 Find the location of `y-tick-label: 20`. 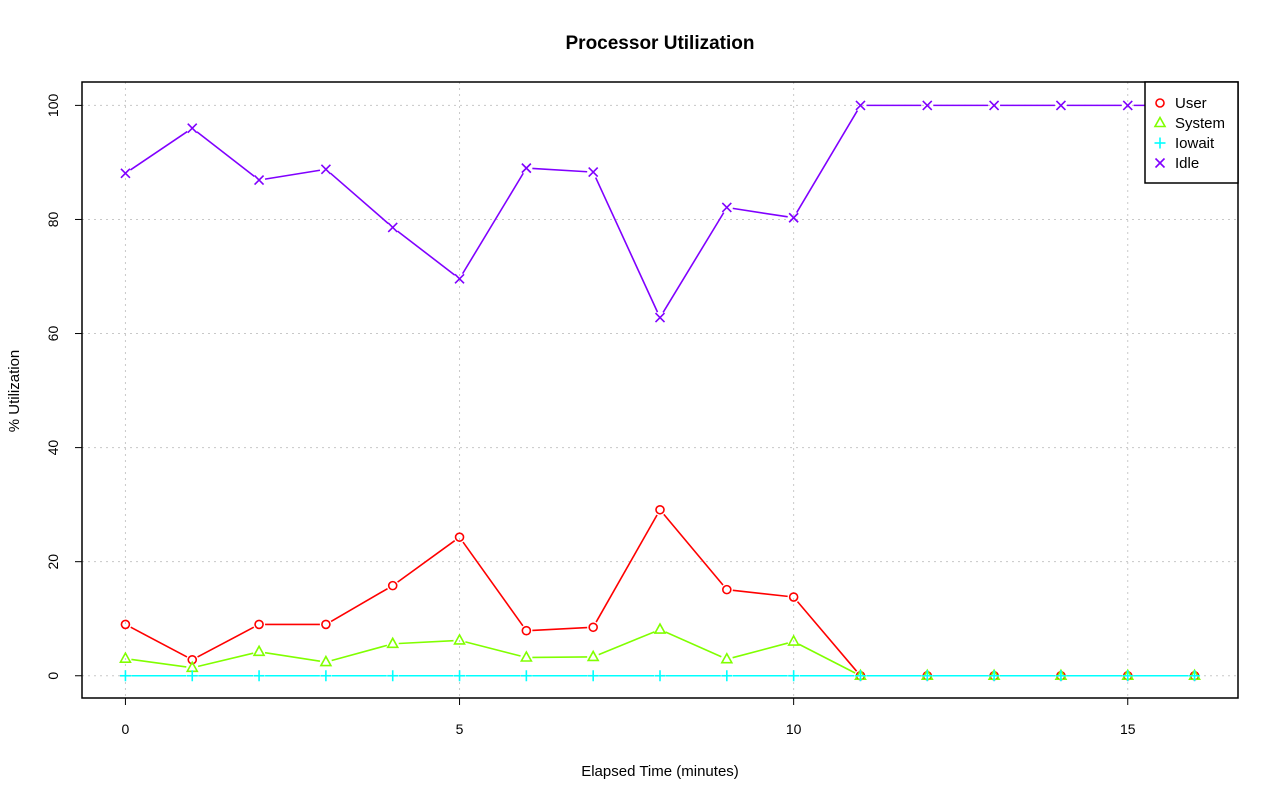

y-tick-label: 20 is located at coordinates (53, 562).